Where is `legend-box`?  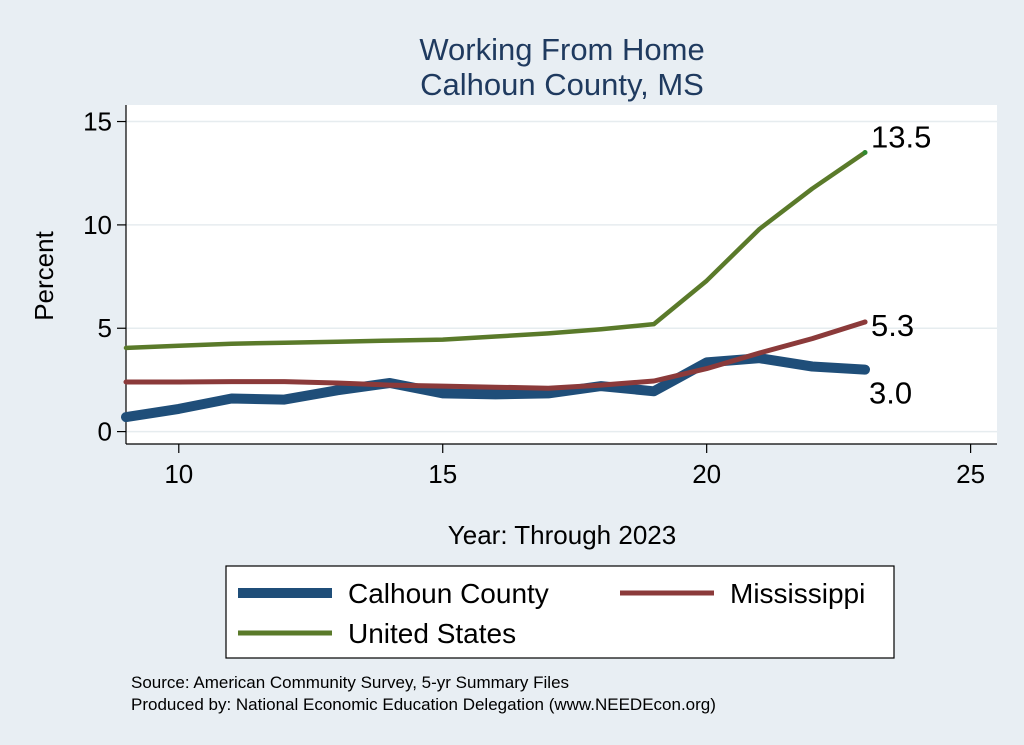 legend-box is located at coordinates (560, 612).